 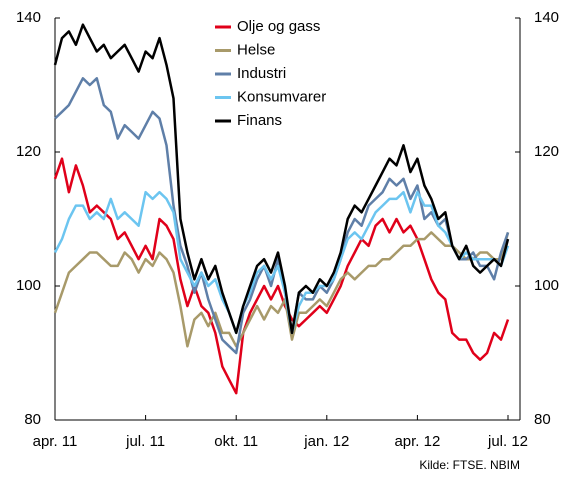 What do you see at coordinates (417, 441) in the screenshot?
I see `x-tick-label: apr. 12` at bounding box center [417, 441].